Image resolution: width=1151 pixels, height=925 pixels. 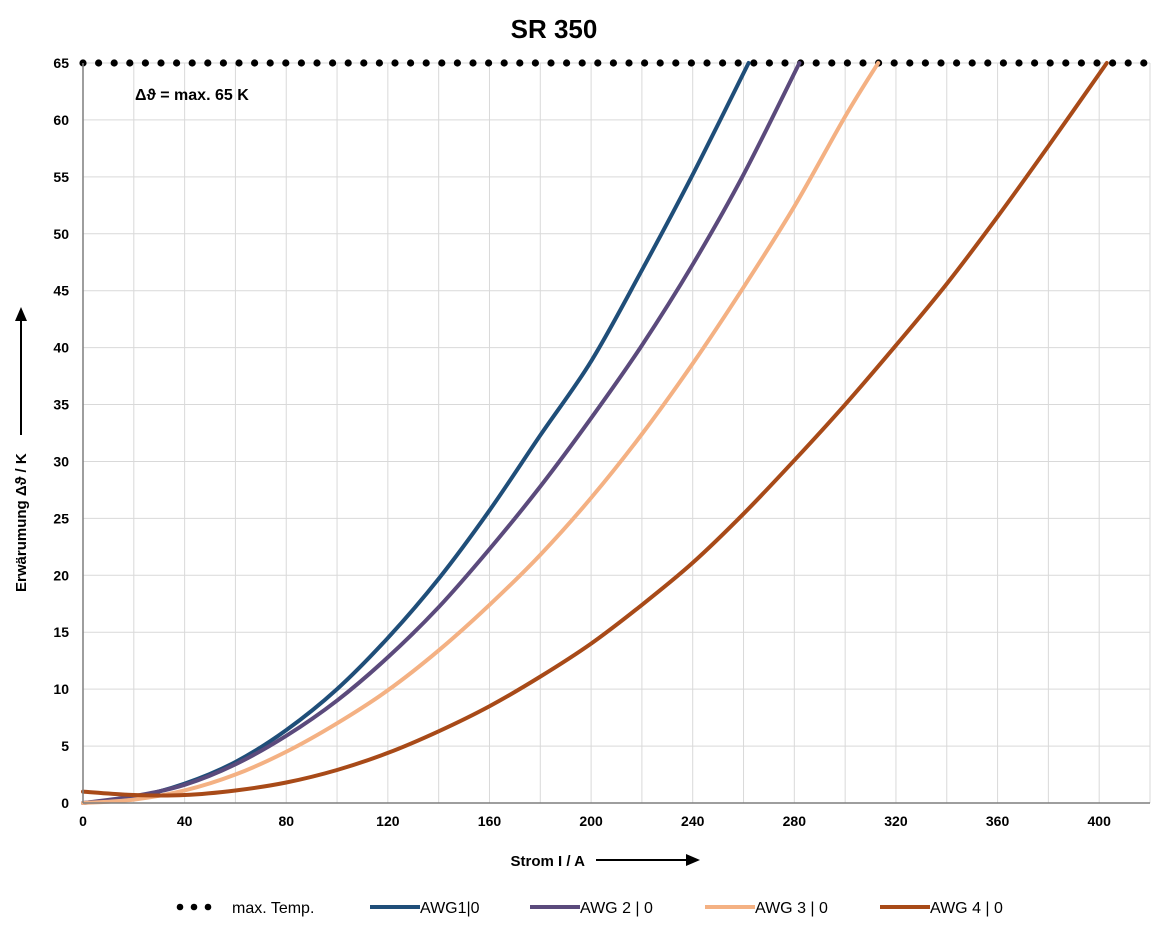 What do you see at coordinates (61, 518) in the screenshot?
I see `y-tick-label: 25` at bounding box center [61, 518].